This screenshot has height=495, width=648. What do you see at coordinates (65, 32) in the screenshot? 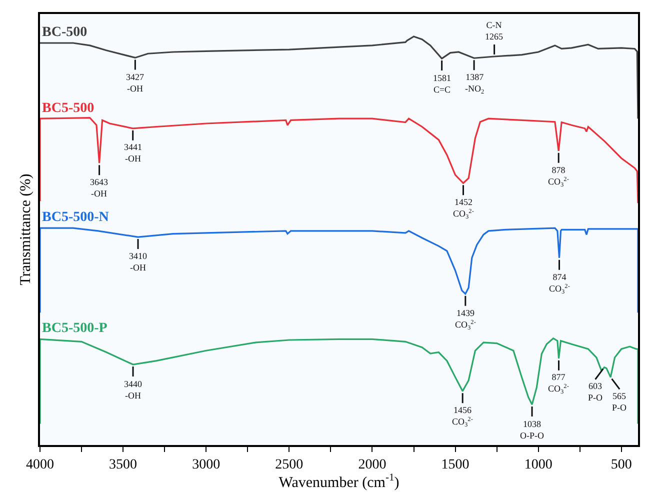
I see `series-label: BC-500` at bounding box center [65, 32].